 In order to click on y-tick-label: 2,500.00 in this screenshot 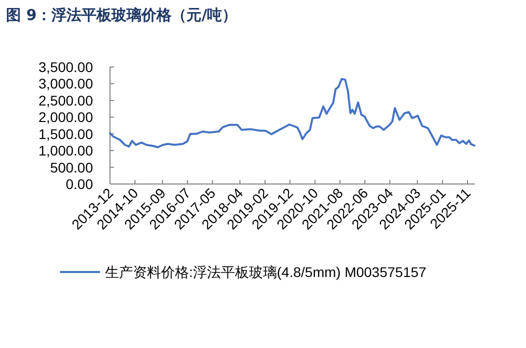, I will do `click(66, 100)`.